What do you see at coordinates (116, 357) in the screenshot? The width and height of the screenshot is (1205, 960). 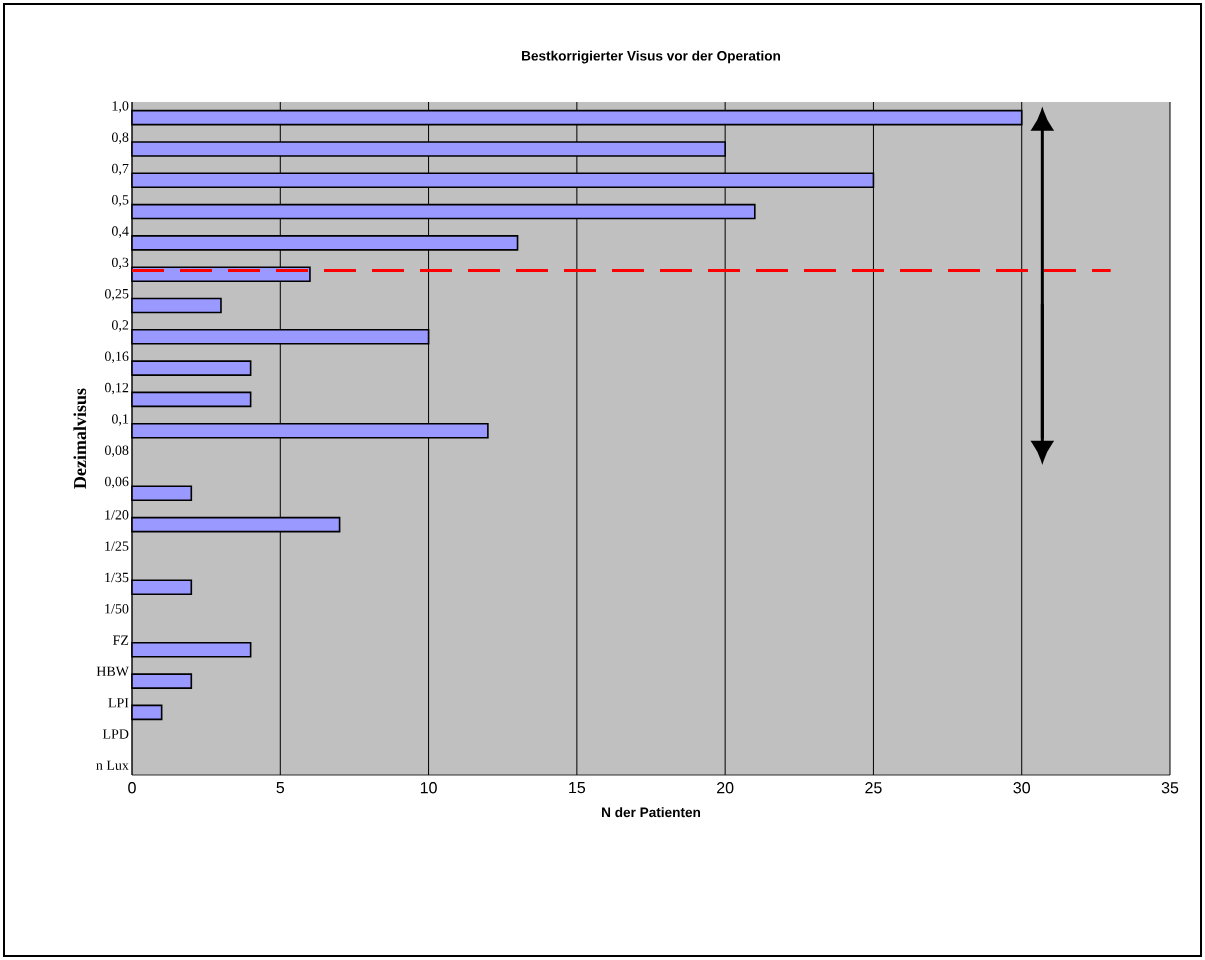 I see `y-tick-label: 0,16` at bounding box center [116, 357].